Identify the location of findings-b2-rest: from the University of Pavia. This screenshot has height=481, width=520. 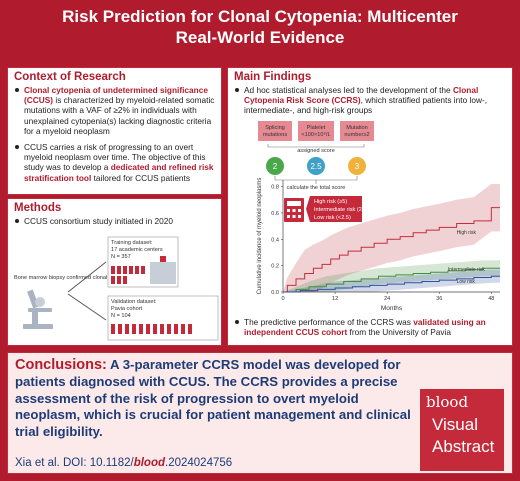
(399, 332).